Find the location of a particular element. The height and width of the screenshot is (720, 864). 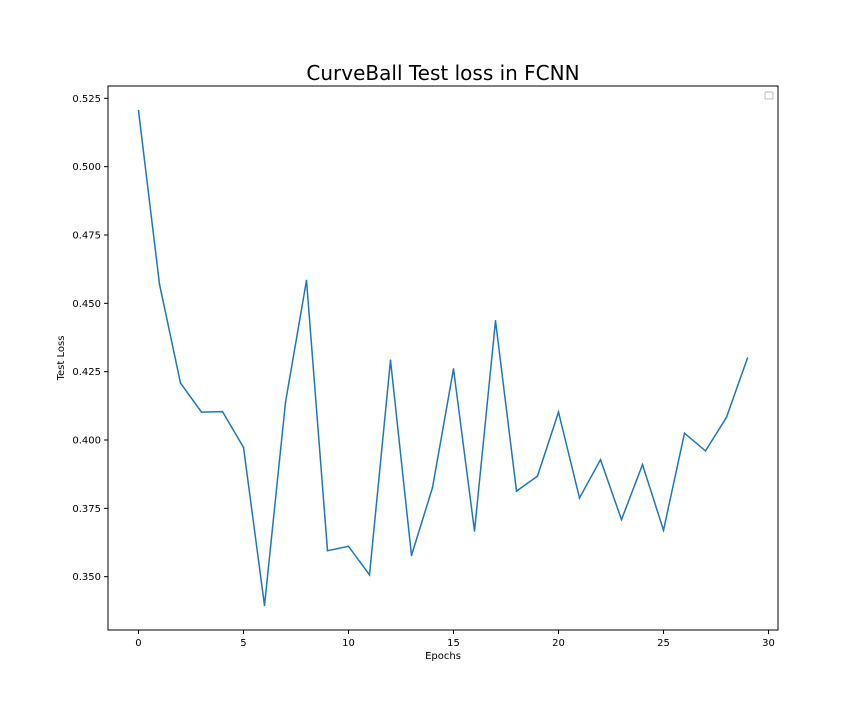

x-tick-label: 25 is located at coordinates (663, 643).